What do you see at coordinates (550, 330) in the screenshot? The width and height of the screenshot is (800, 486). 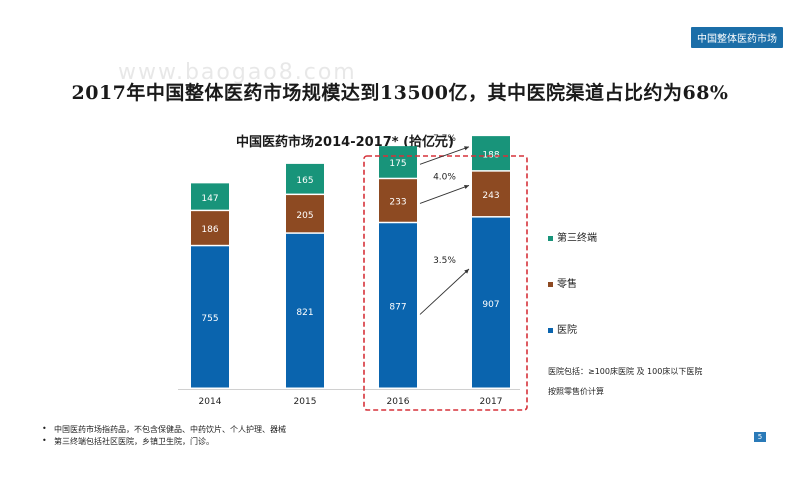 I see `legend-swatch-hospital` at bounding box center [550, 330].